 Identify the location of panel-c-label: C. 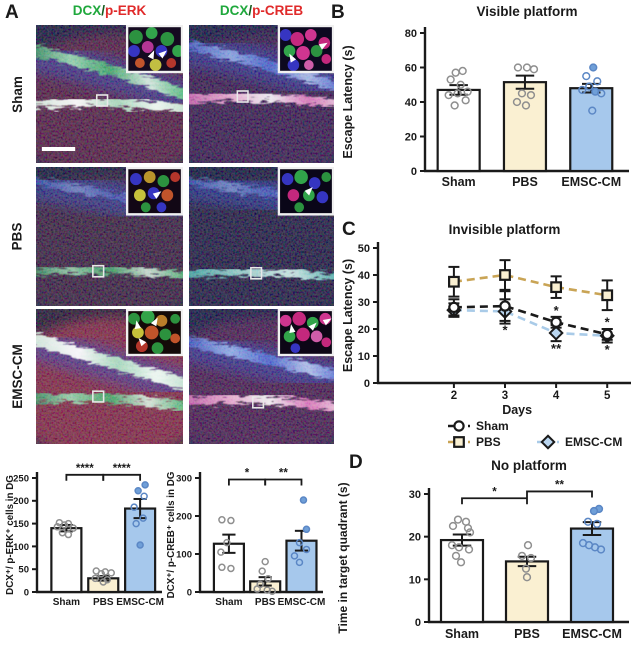
(349, 229).